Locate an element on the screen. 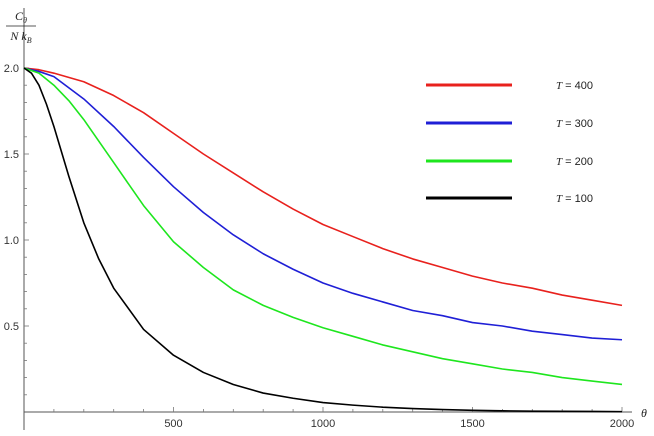  y-tick-label: 1.5 is located at coordinates (11, 155).